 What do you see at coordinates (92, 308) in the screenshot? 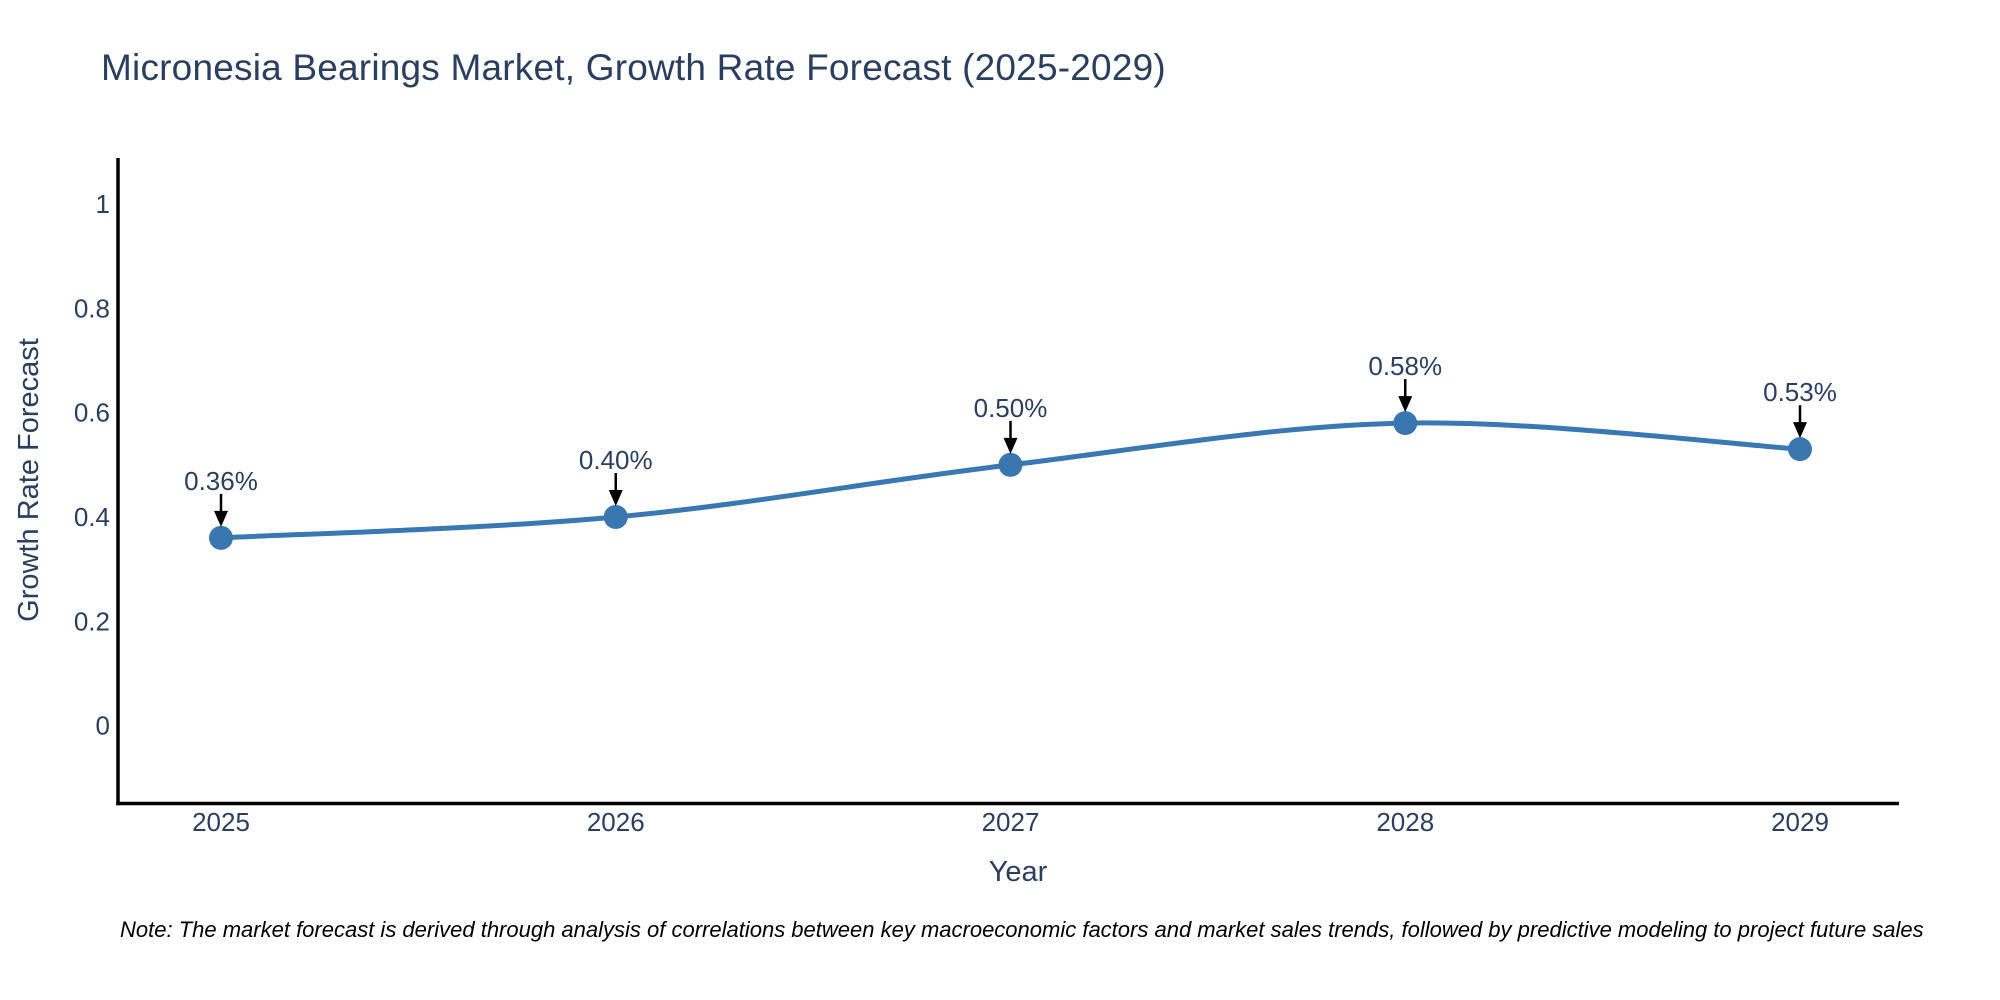
I see `y-tick-label: 0.8` at bounding box center [92, 308].